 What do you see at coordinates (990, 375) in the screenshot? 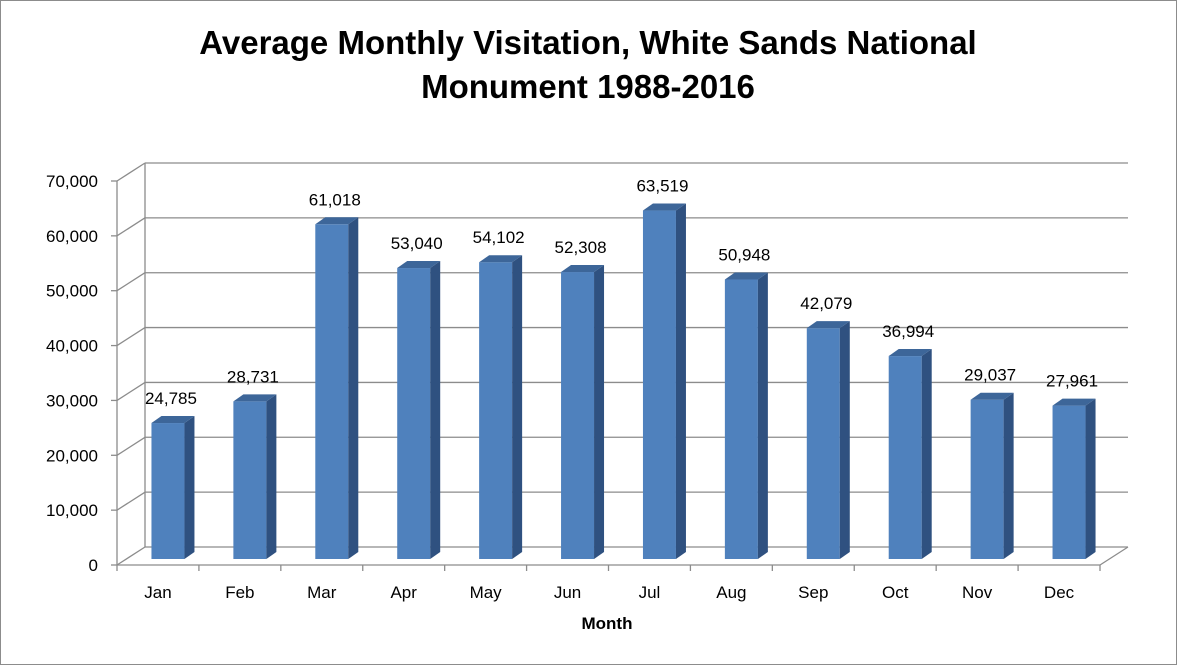
I see `data-label: 29,037` at bounding box center [990, 375].